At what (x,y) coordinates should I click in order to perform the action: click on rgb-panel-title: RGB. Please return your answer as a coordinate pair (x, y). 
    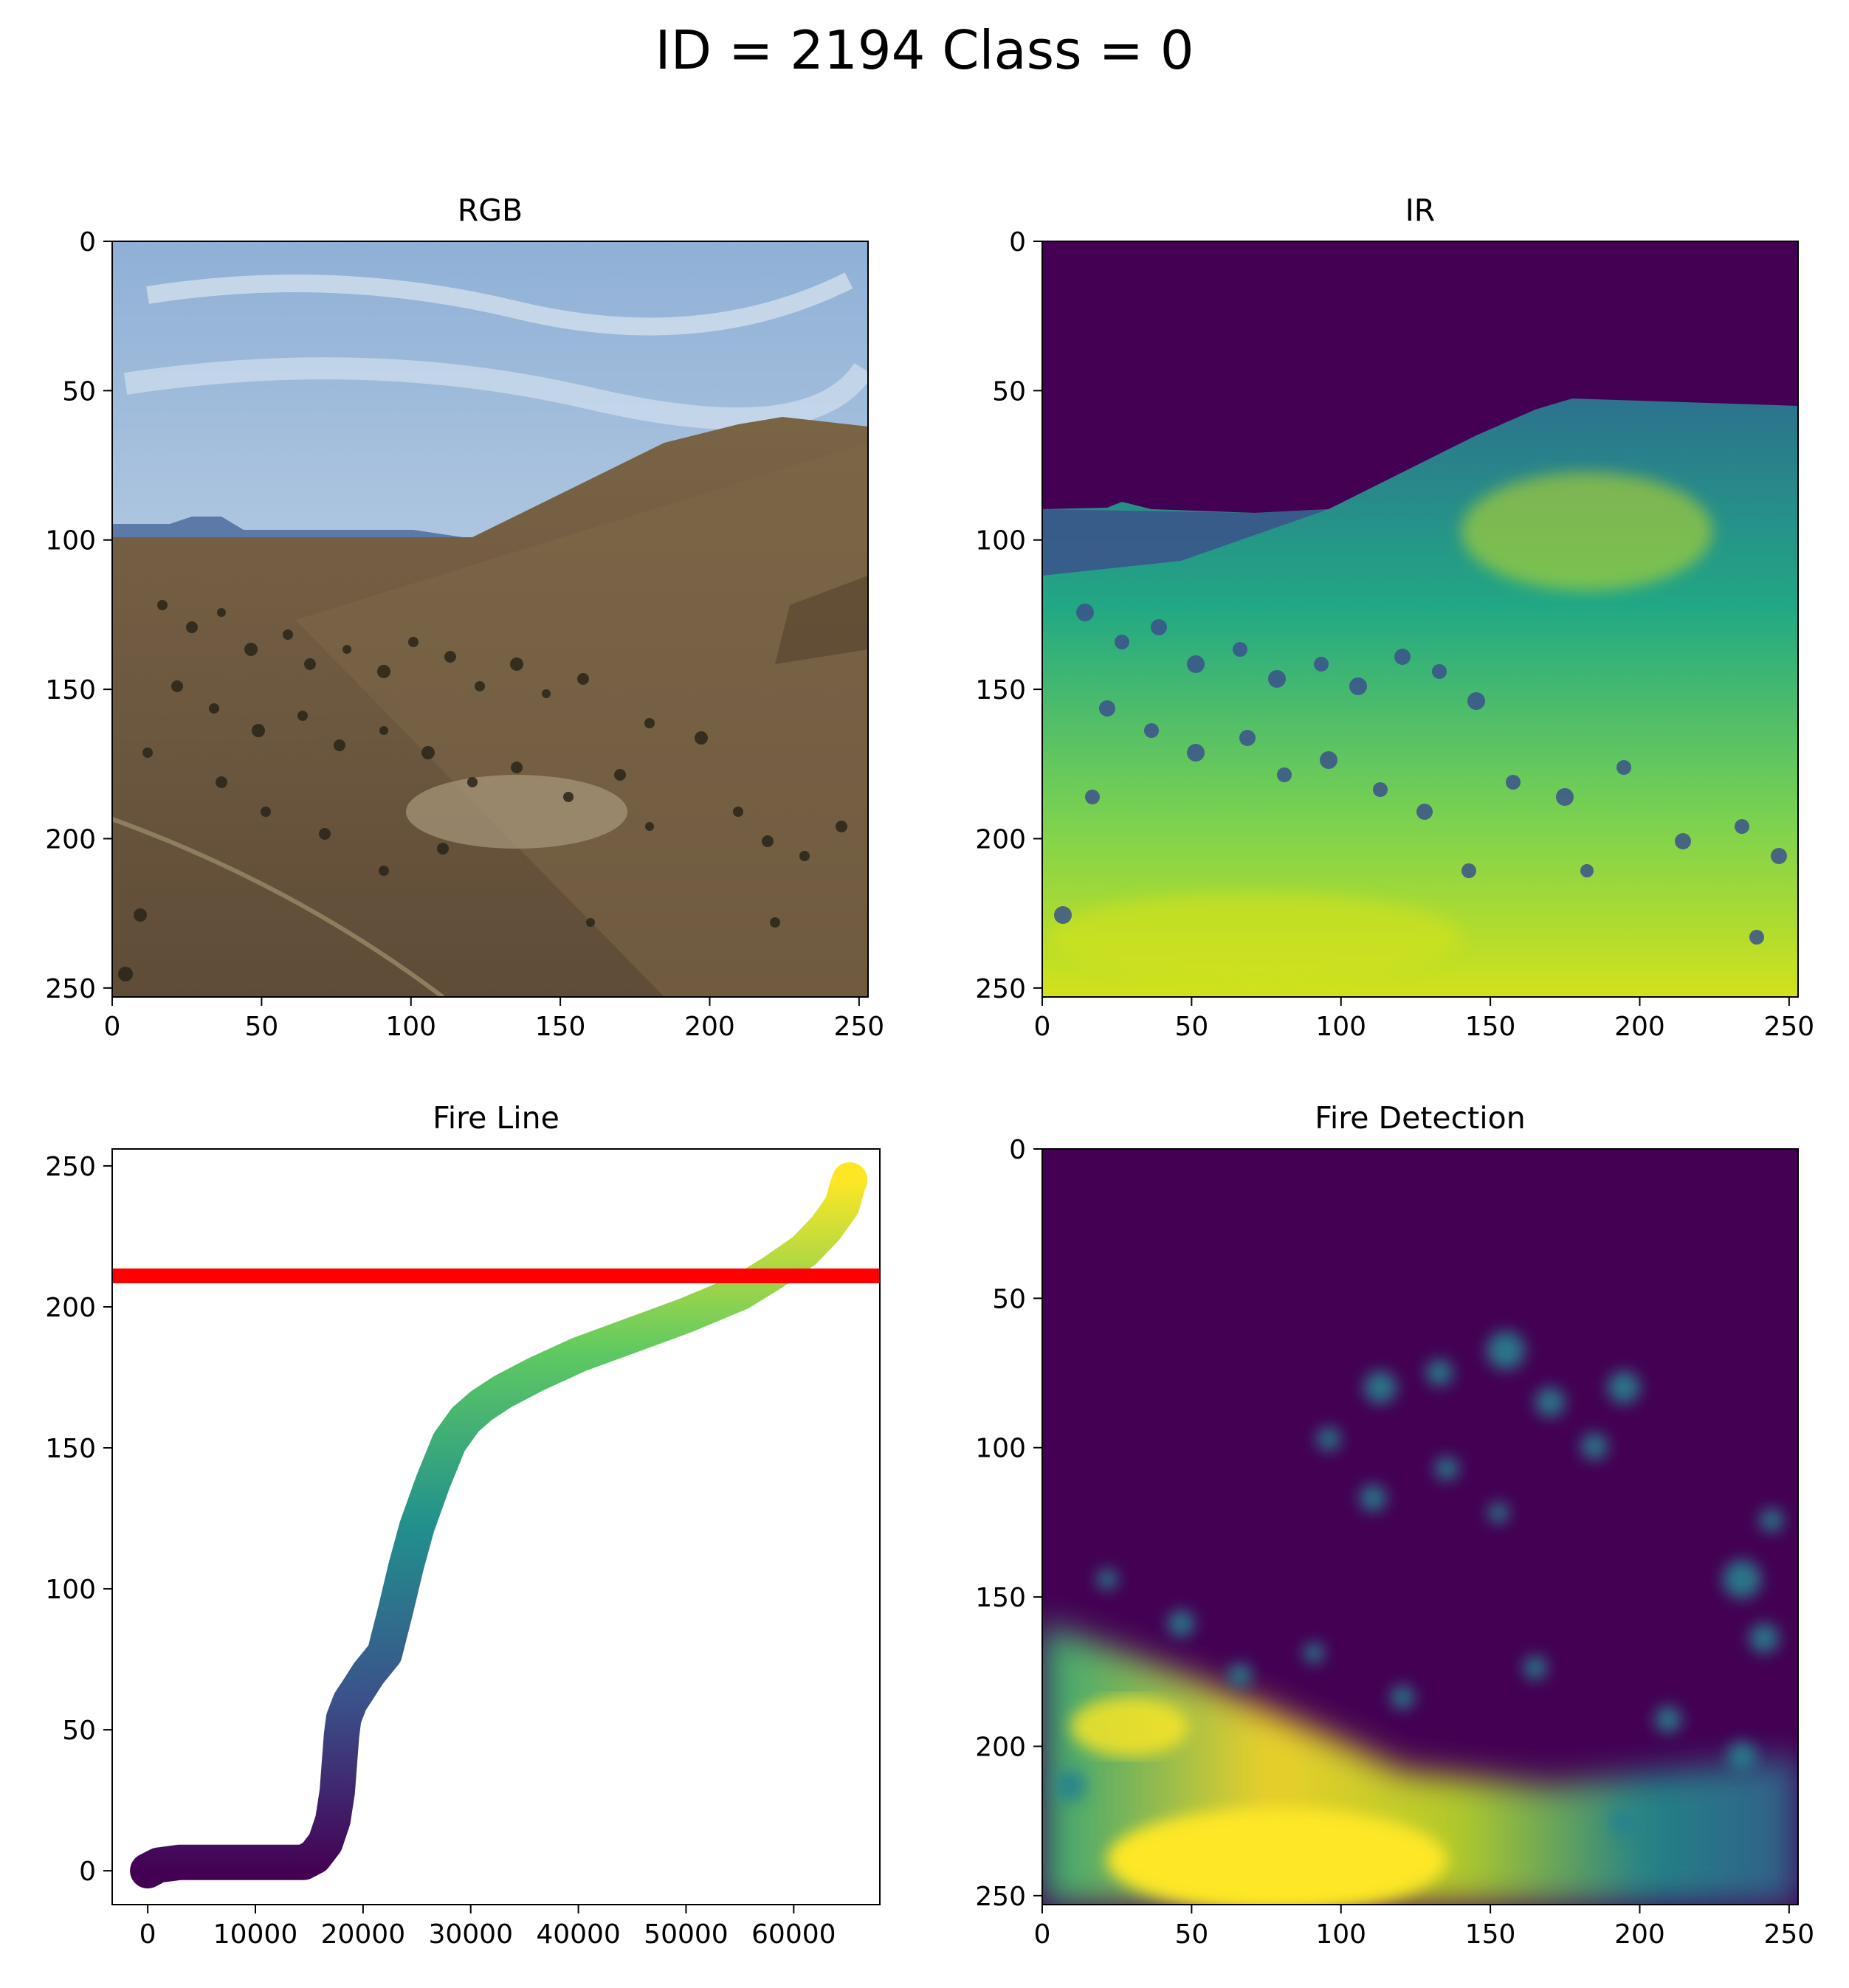
    Looking at the image, I should click on (490, 210).